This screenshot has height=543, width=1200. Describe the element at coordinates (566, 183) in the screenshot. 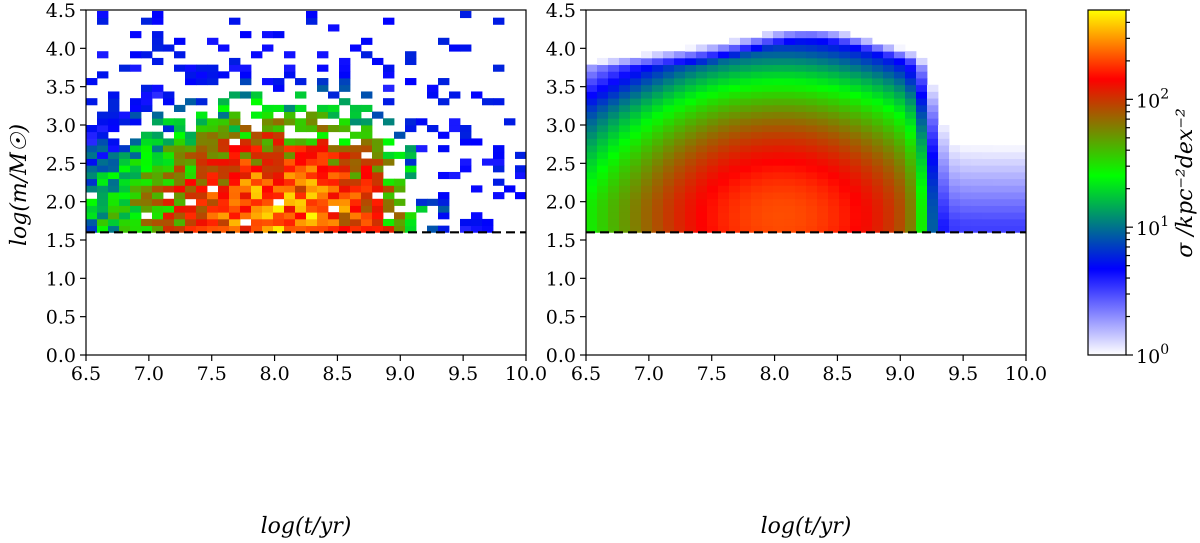

I see `right-y-ticks: 0.00.51.01.52.02.53.03.54.04.5` at that location.